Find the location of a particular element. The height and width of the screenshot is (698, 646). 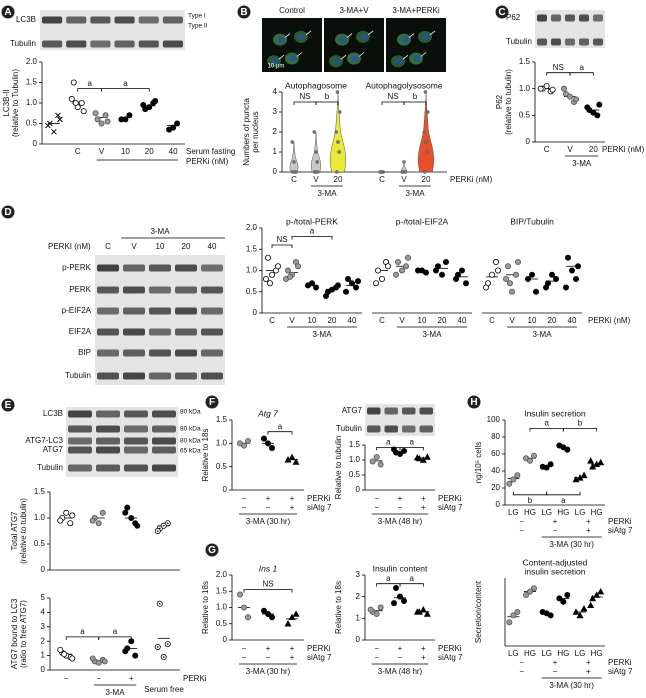

marker-dot is located at coordinates (167, 644).